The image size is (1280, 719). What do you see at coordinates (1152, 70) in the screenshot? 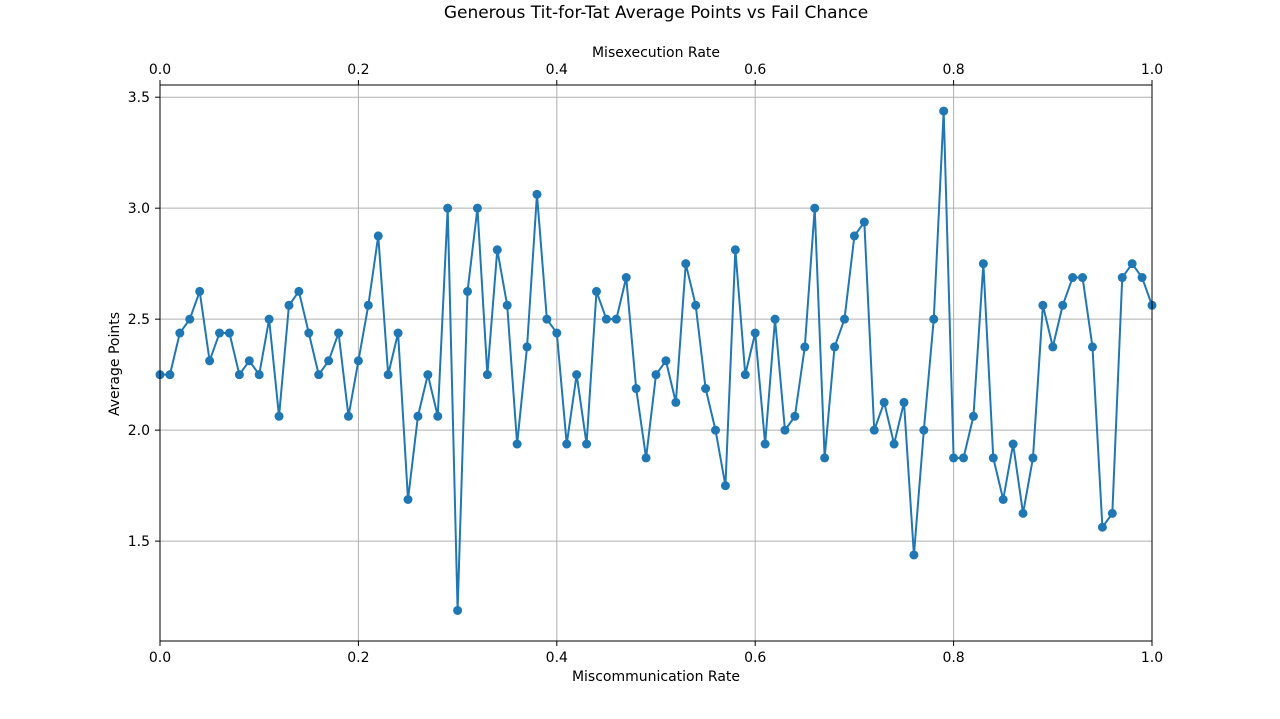
I see `x-top-tick-label: 1.0` at bounding box center [1152, 70].